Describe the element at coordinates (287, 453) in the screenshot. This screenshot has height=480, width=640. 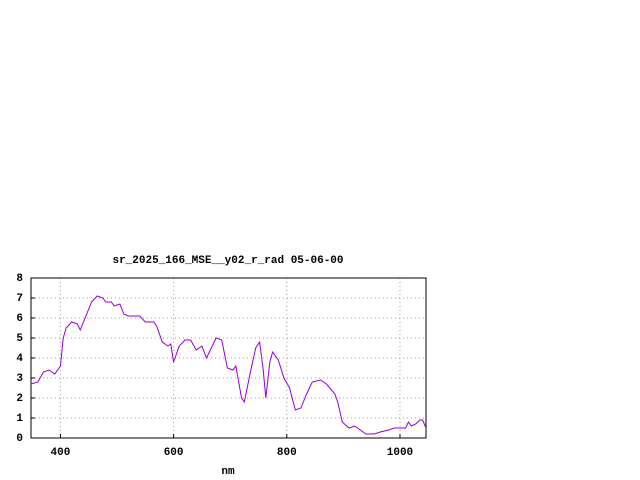
I see `x-tick-label: 800` at that location.